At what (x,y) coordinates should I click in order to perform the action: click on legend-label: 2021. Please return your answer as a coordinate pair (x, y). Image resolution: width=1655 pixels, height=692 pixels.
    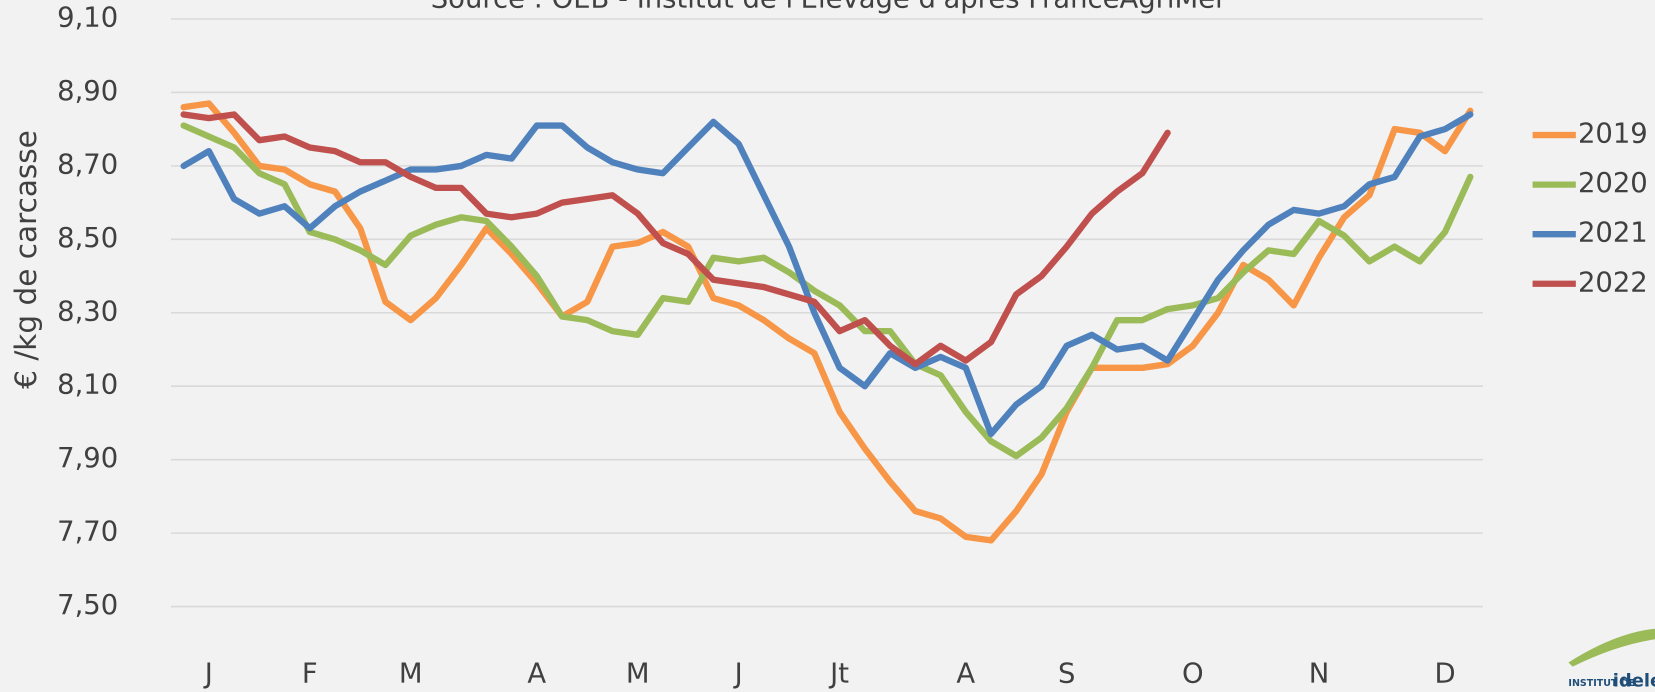
    Looking at the image, I should click on (1613, 233).